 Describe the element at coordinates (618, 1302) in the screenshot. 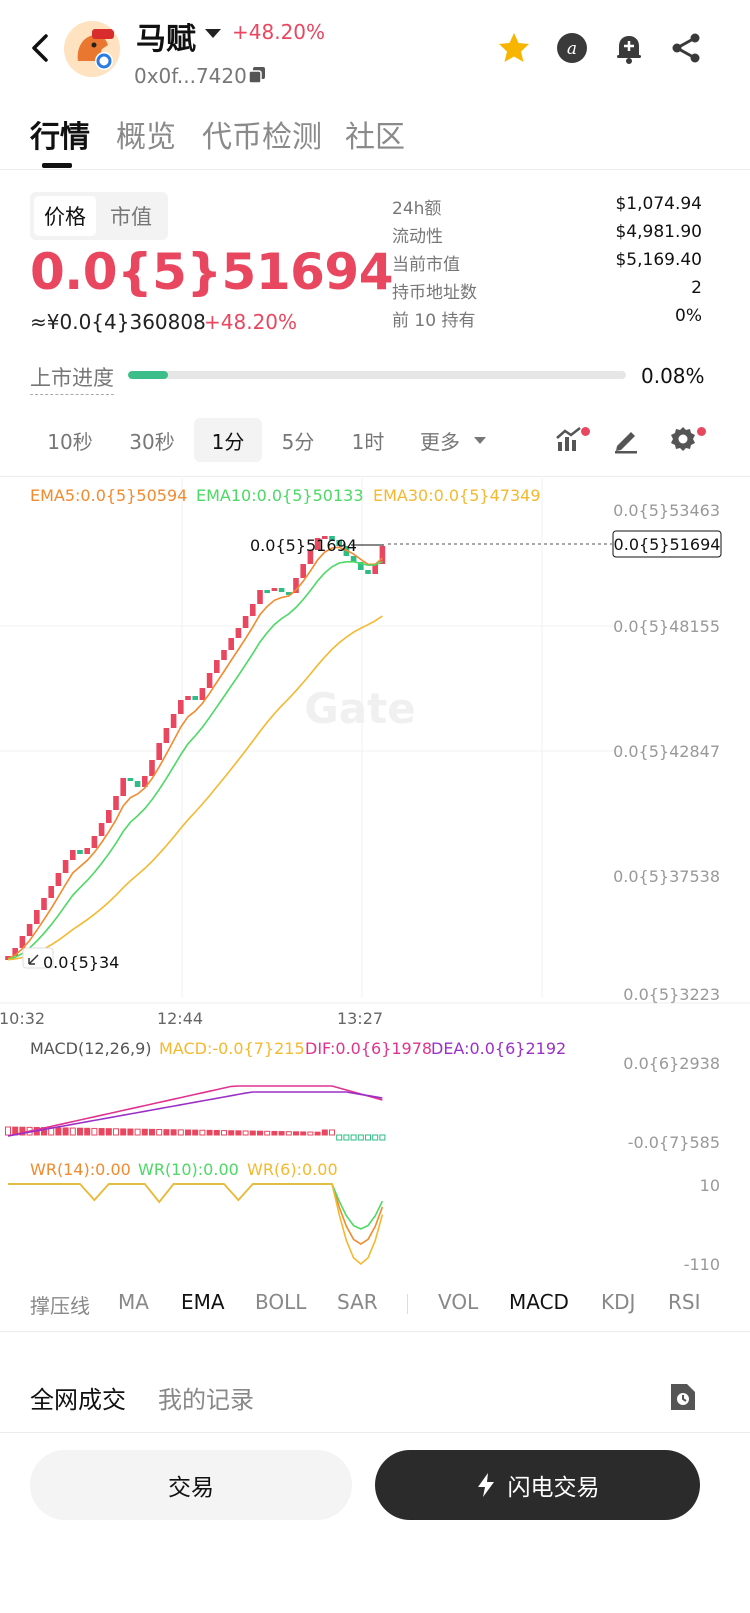

I see `indicator-kdj: KDJ` at that location.